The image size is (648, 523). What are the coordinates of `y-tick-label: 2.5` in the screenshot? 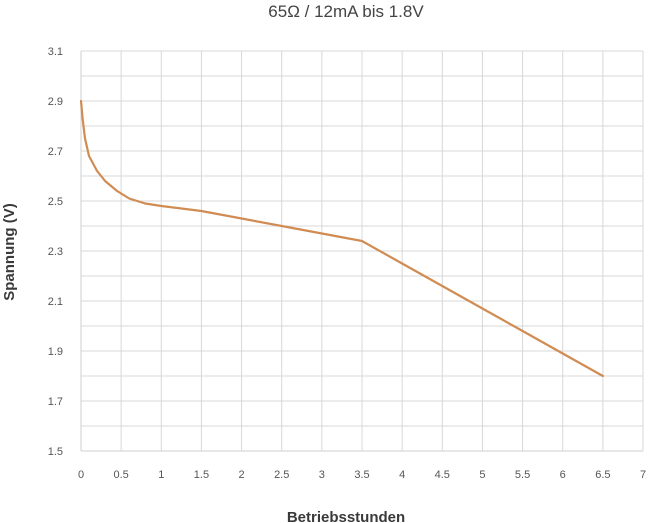 It's located at (55, 202).